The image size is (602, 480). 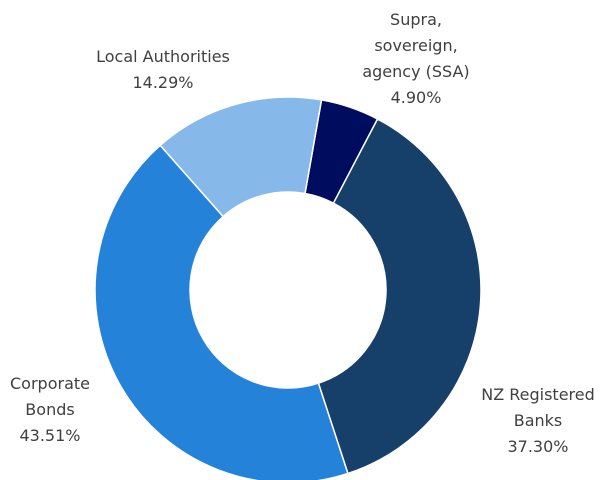 What do you see at coordinates (415, 45) in the screenshot?
I see `segment-label: Supra, sovereign, agency (SSA)` at bounding box center [415, 45].